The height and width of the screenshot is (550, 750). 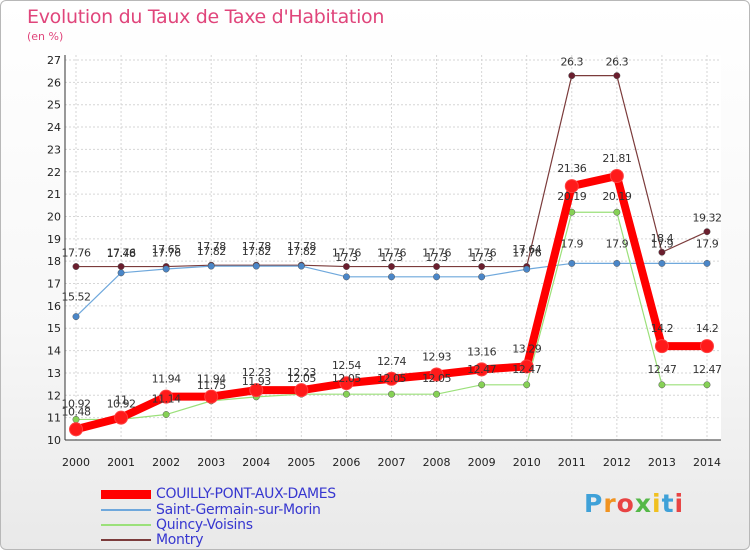 What do you see at coordinates (616, 158) in the screenshot?
I see `data-label: 21.81` at bounding box center [616, 158].